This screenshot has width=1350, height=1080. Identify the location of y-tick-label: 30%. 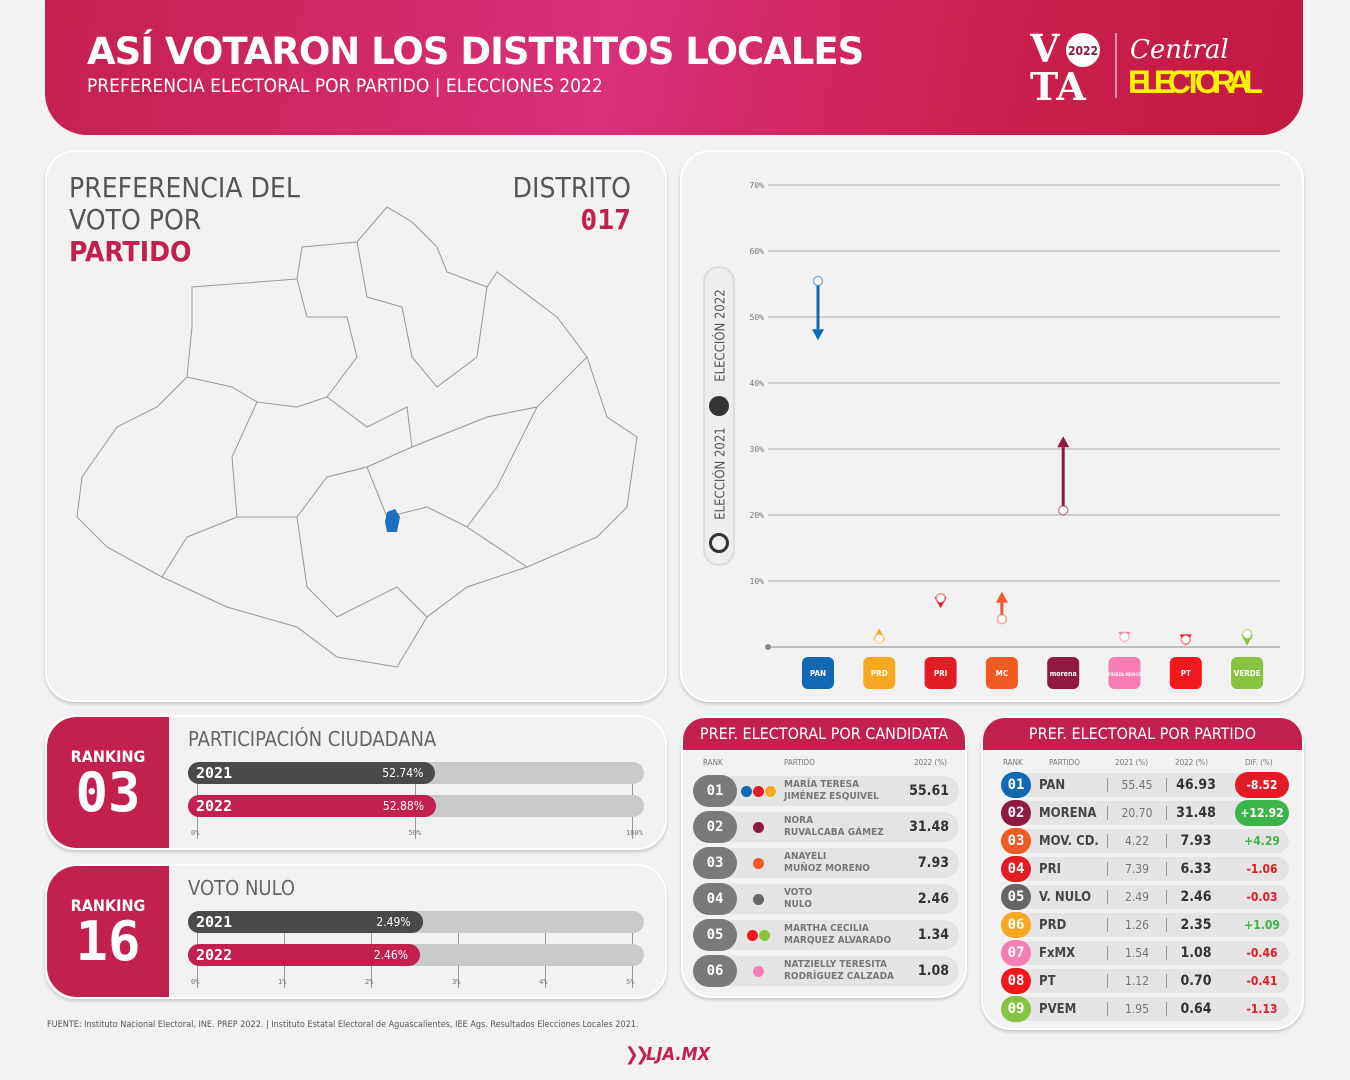
(757, 449).